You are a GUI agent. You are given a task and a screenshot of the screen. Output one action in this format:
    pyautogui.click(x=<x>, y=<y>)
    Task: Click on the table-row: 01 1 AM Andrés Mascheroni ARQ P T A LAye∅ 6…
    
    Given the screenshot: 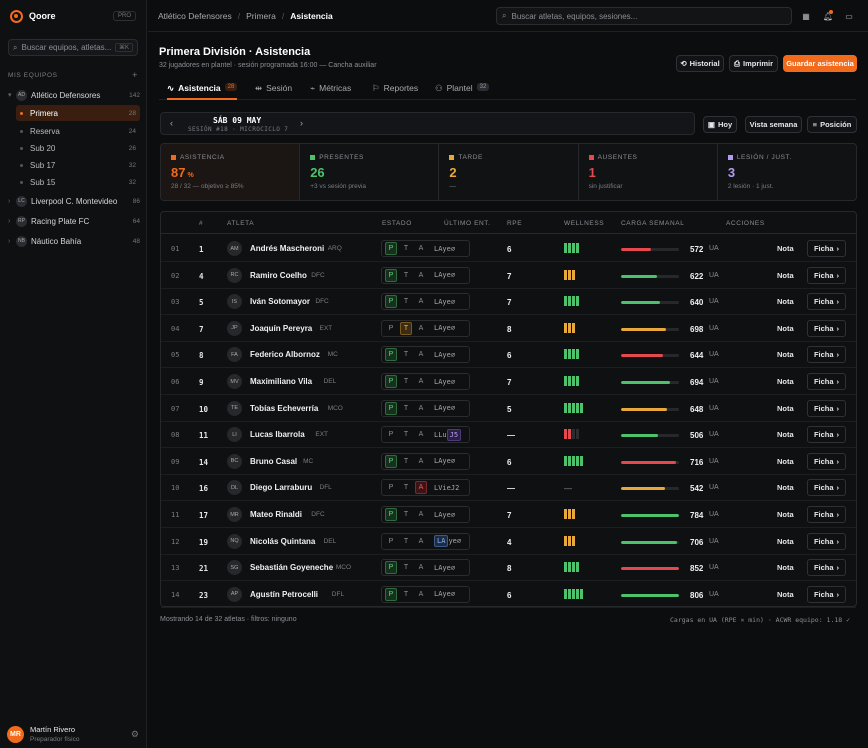 What is the action you would take?
    pyautogui.click(x=508, y=248)
    